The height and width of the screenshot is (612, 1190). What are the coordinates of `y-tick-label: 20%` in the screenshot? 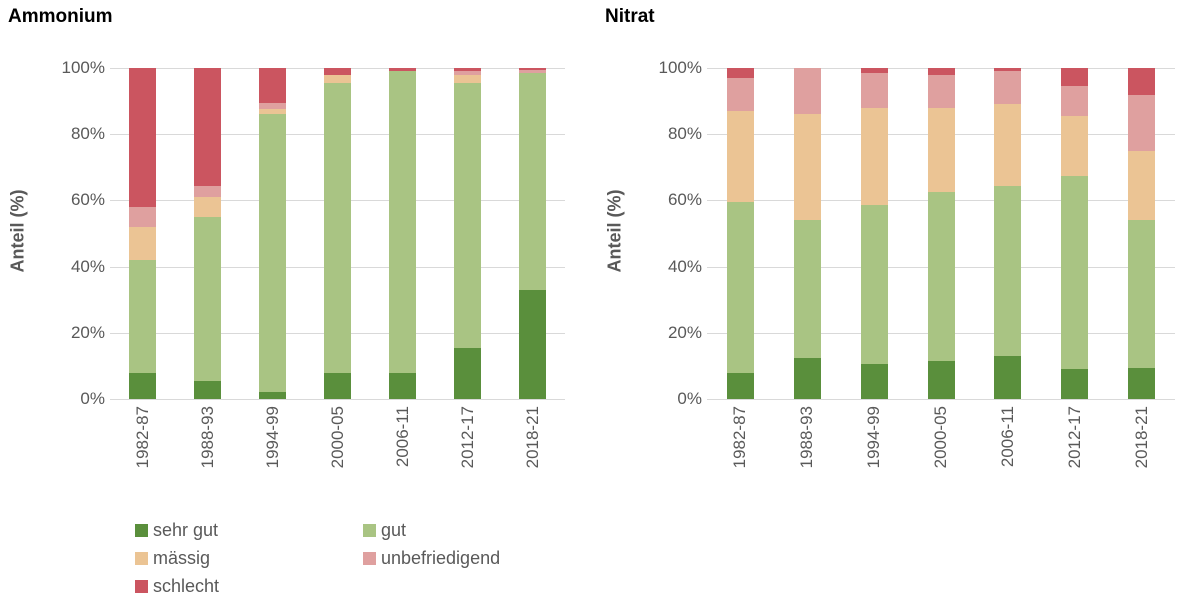 It's located at (87, 332).